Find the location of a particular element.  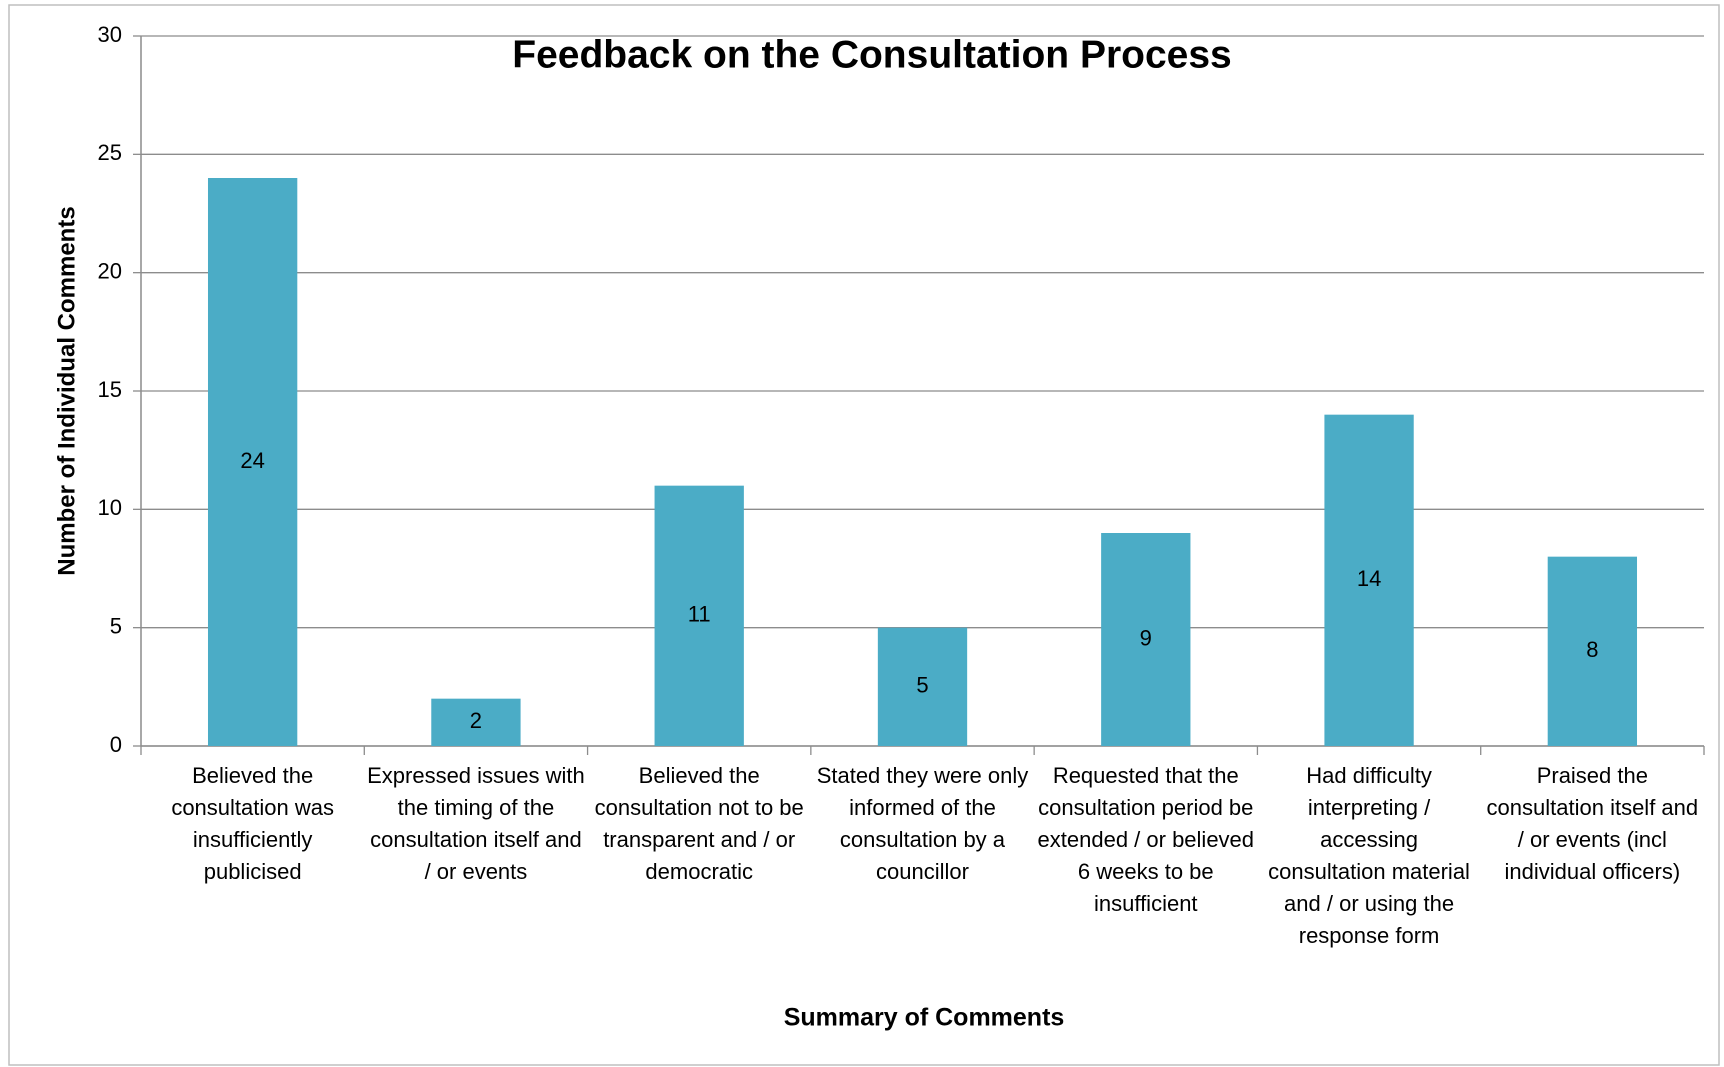

data-label: 14 is located at coordinates (1369, 578).